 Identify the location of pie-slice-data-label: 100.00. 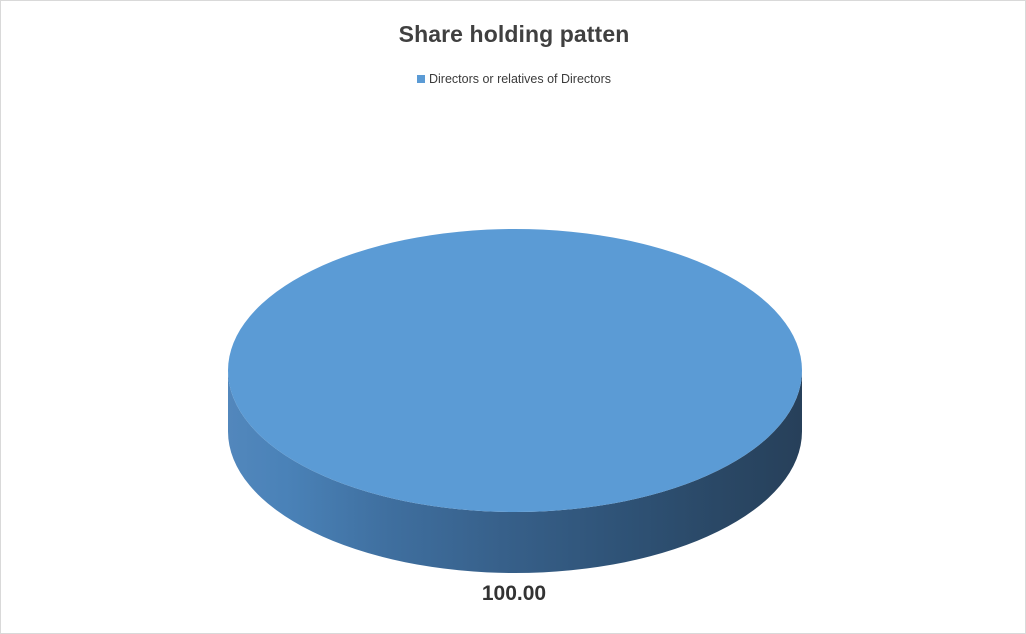
(514, 593).